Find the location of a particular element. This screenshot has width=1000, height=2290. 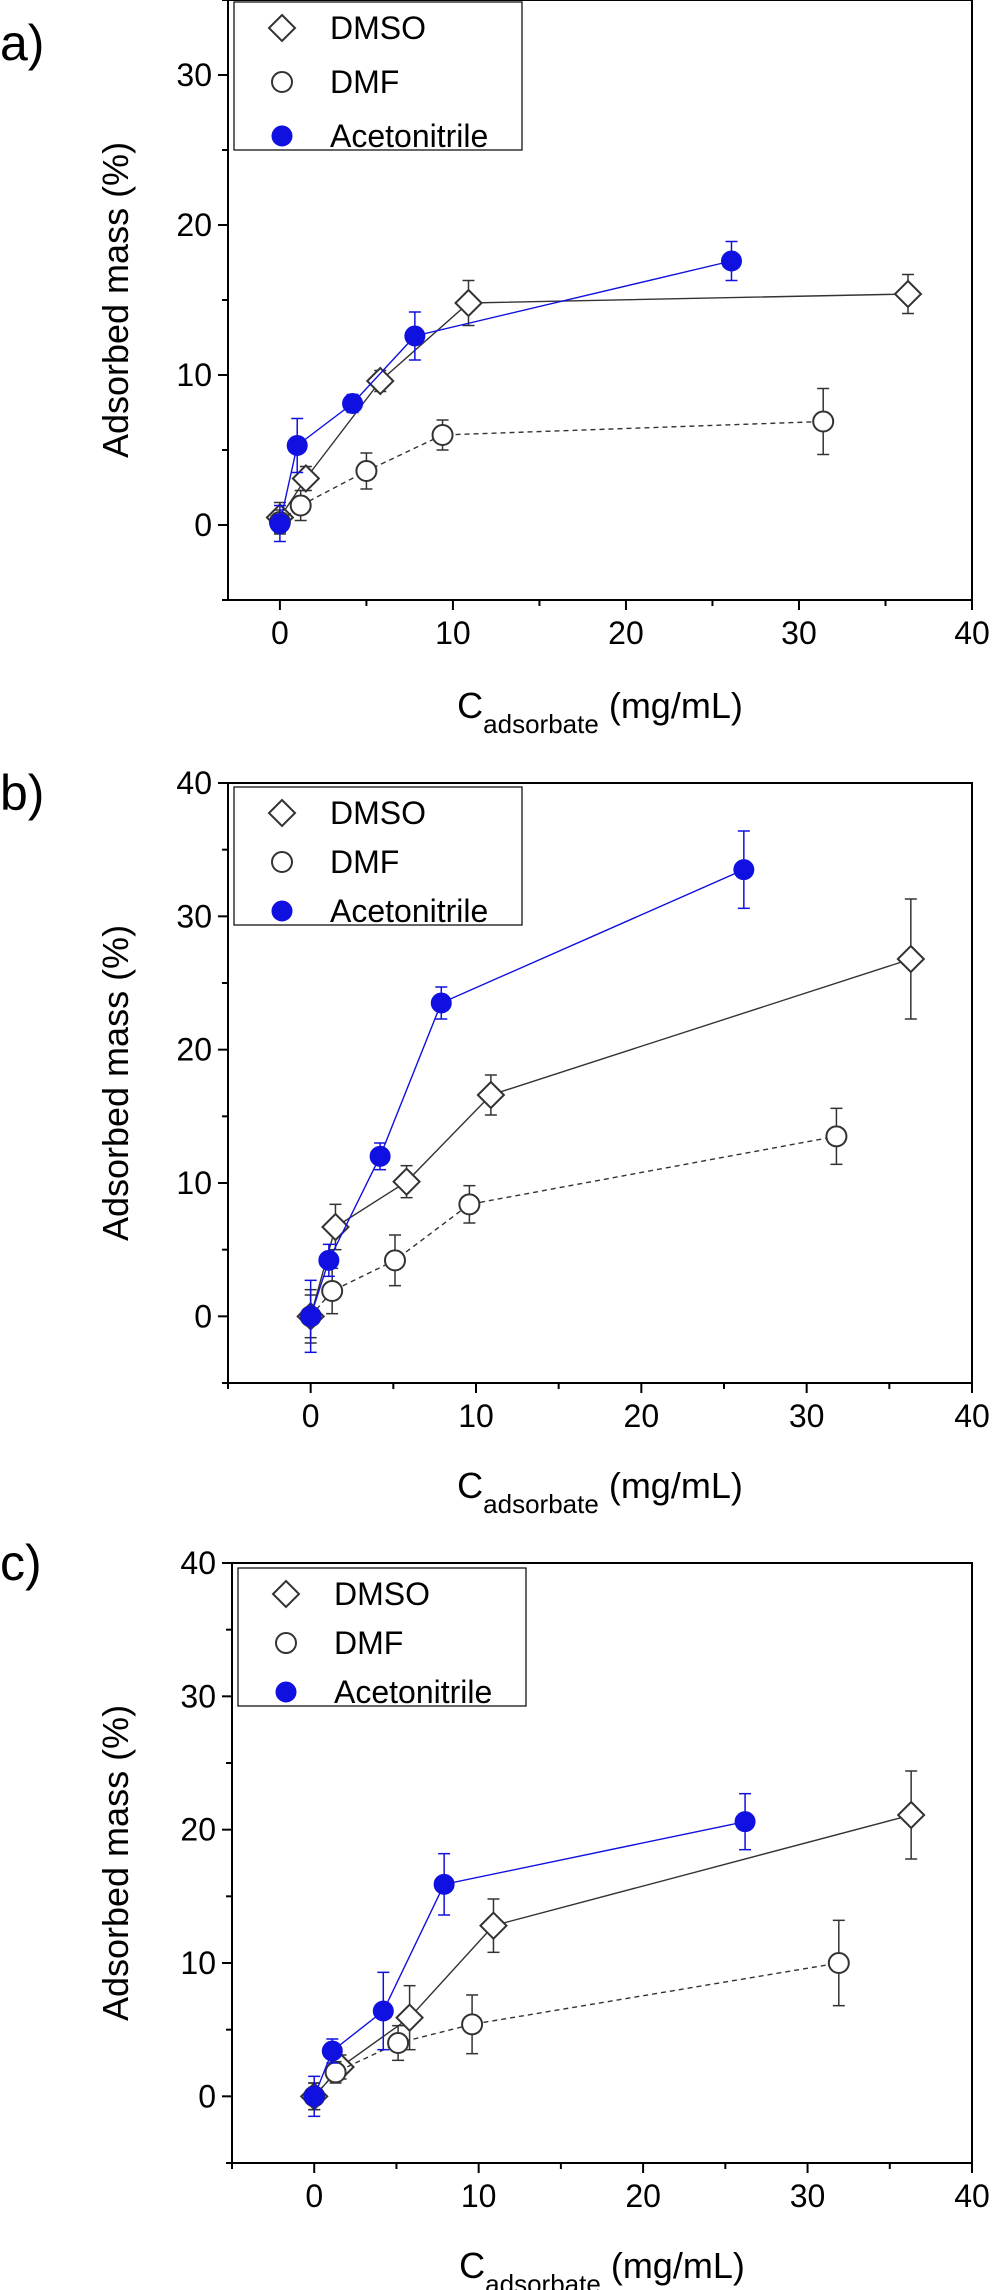

y-tick-label: 0 is located at coordinates (203, 1316).